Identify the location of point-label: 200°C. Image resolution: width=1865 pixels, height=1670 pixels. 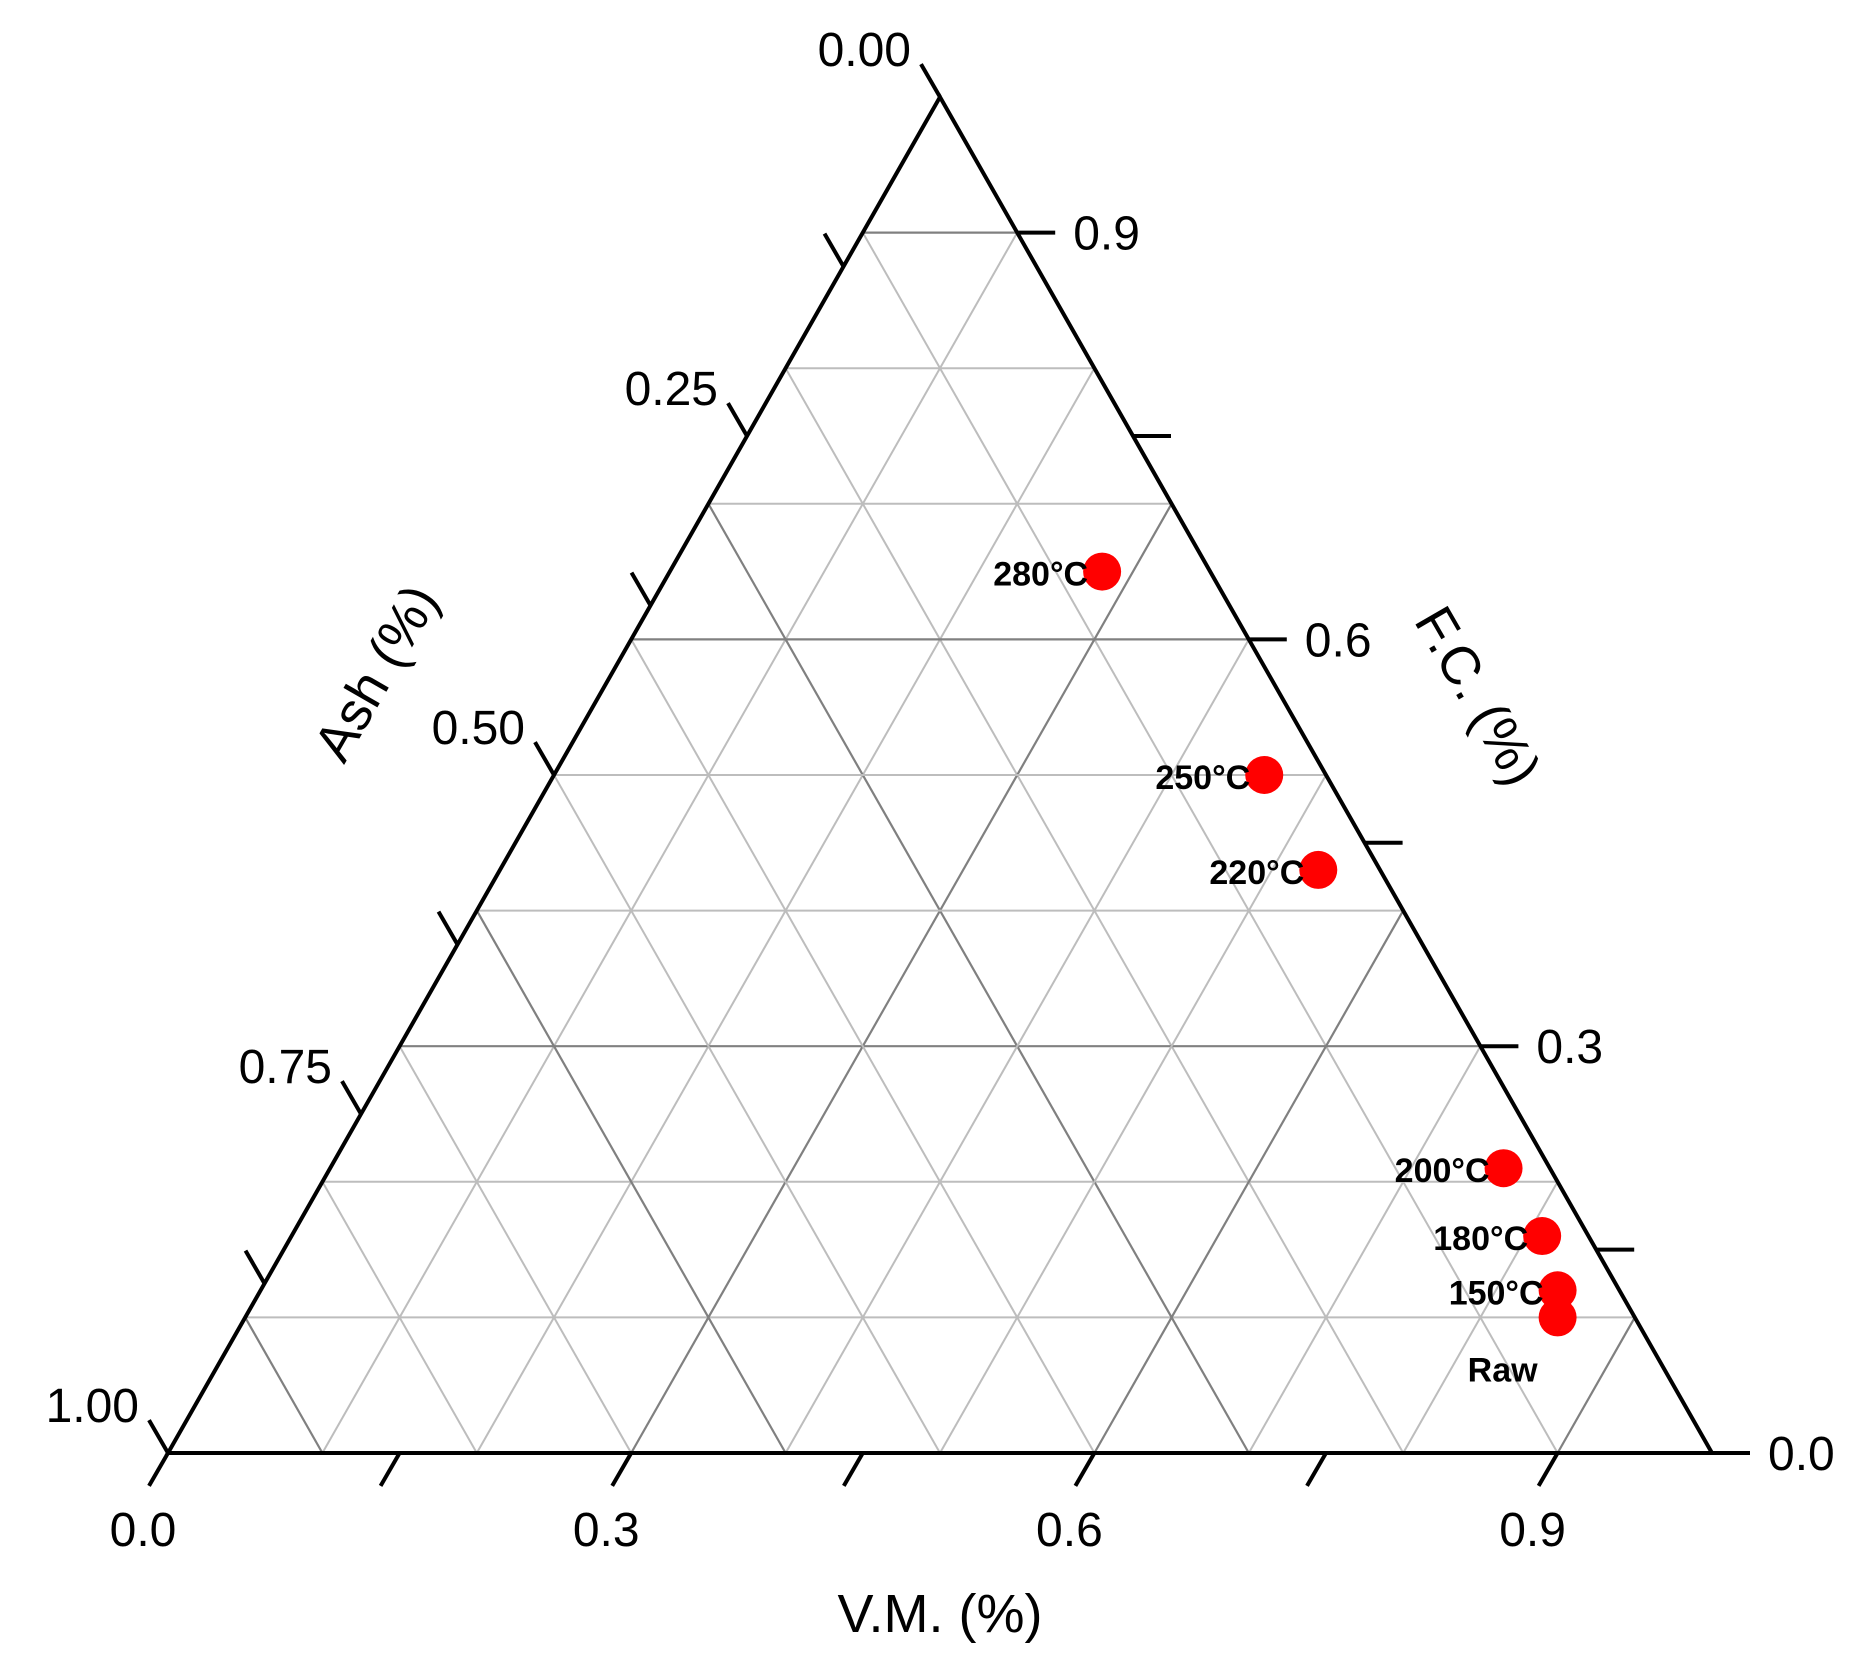
(1442, 1171).